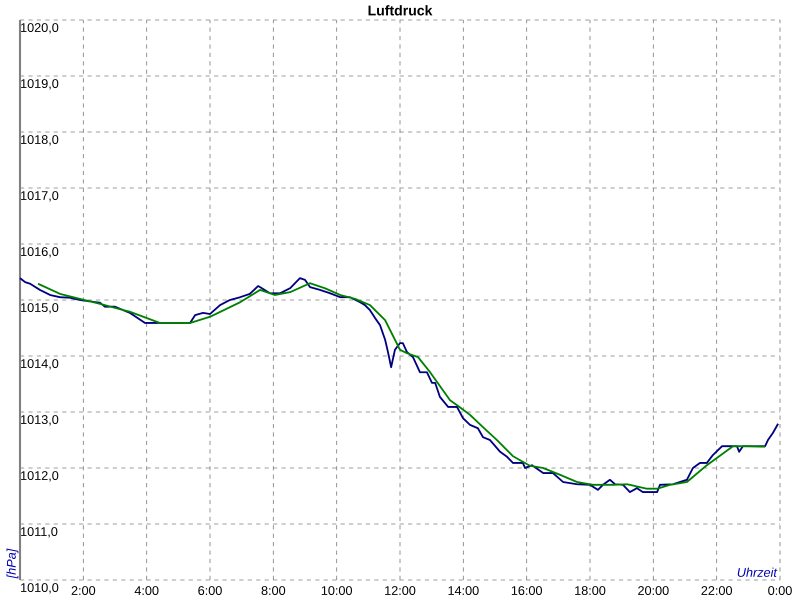  What do you see at coordinates (400, 591) in the screenshot?
I see `x-tick-label: 12:00` at bounding box center [400, 591].